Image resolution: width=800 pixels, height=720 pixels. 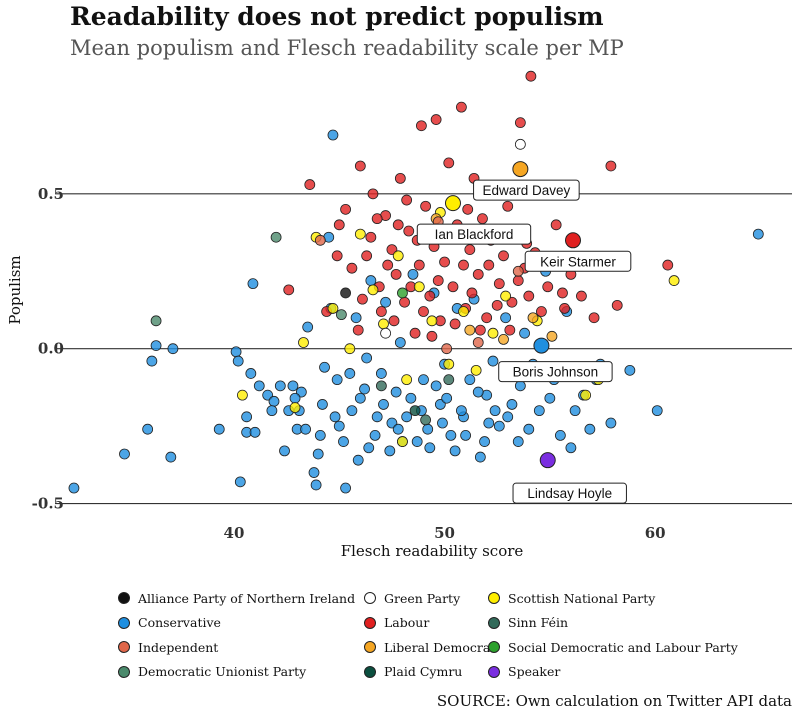 I want to click on legend-item: Green Party, so click(x=426, y=598).